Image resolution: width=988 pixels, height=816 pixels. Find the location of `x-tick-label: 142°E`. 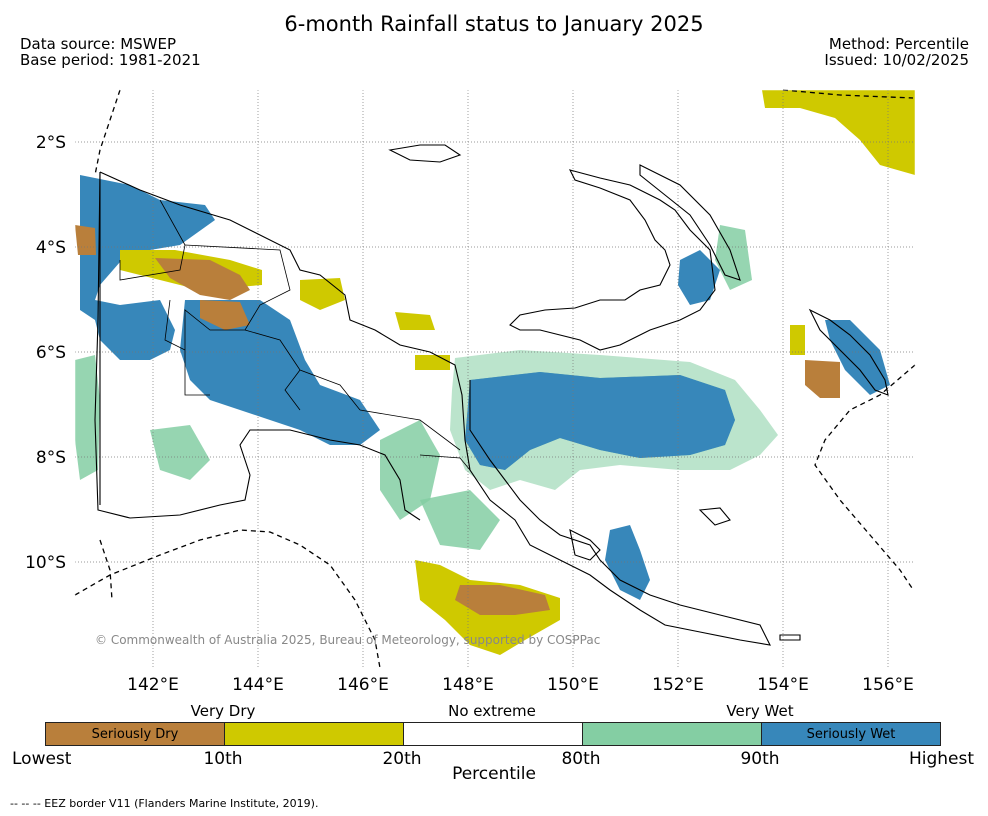

x-tick-label: 142°E is located at coordinates (153, 685).